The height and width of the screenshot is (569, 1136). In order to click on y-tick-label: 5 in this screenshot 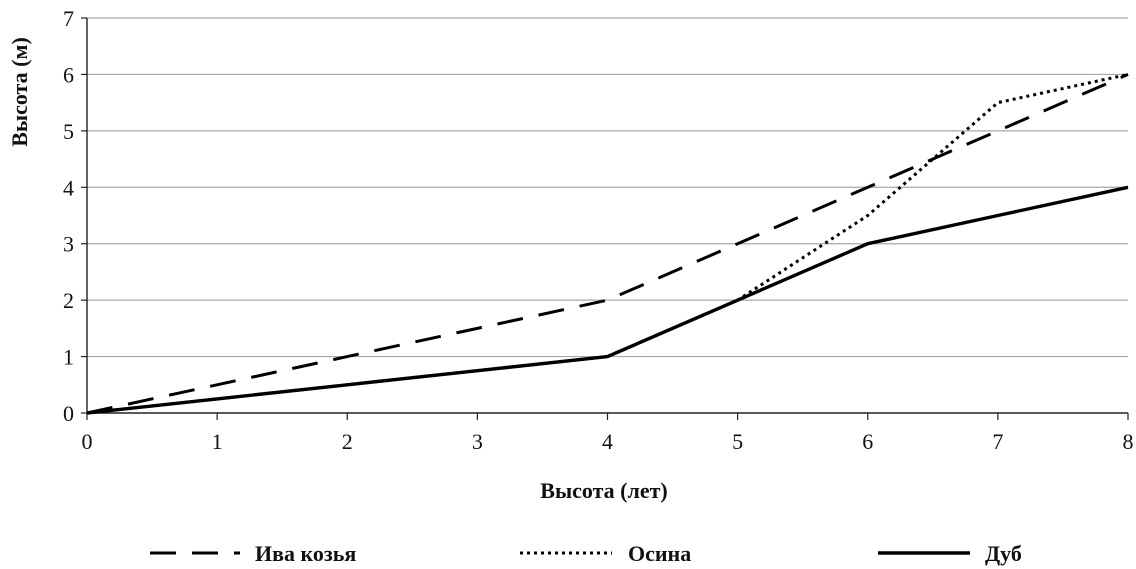, I will do `click(68, 131)`.